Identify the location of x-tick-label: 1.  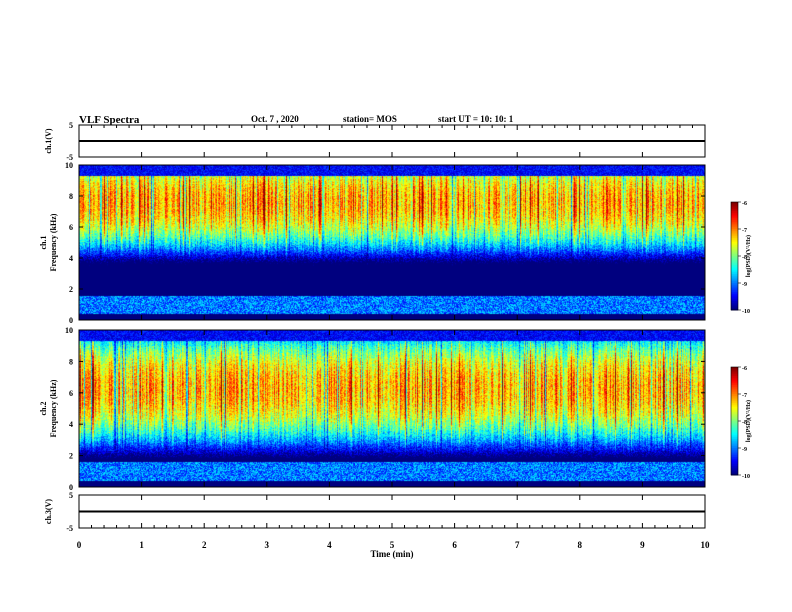
(141, 545).